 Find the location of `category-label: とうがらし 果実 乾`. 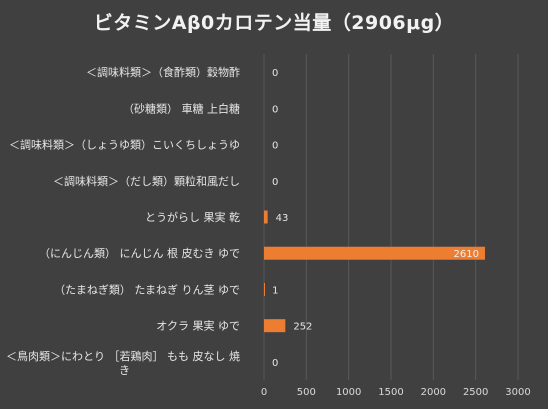

category-label: とうがらし 果実 乾 is located at coordinates (192, 217).